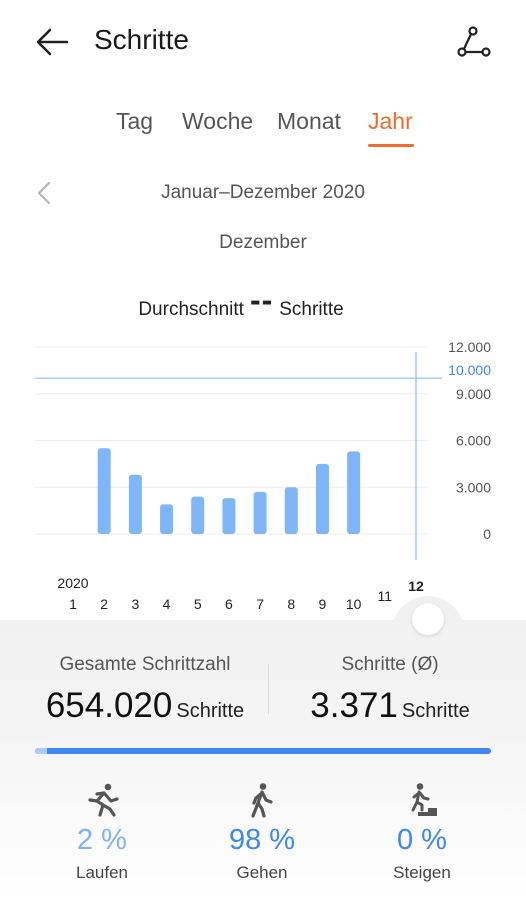 The image size is (526, 900). Describe the element at coordinates (73, 604) in the screenshot. I see `x-tick-label: 1` at that location.